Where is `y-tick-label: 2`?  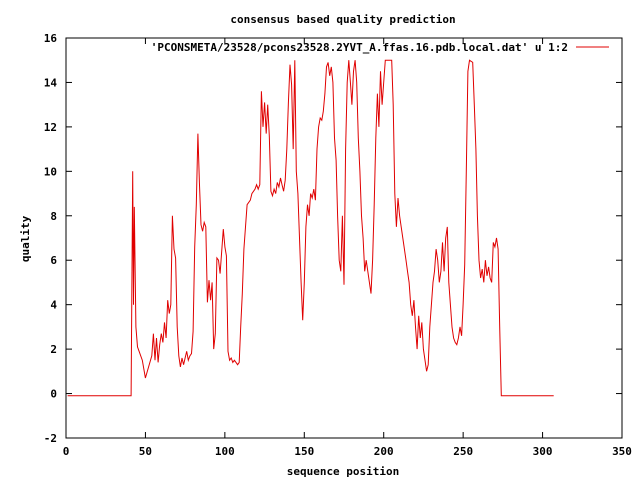
y-tick-label: 2 is located at coordinates (53, 349).